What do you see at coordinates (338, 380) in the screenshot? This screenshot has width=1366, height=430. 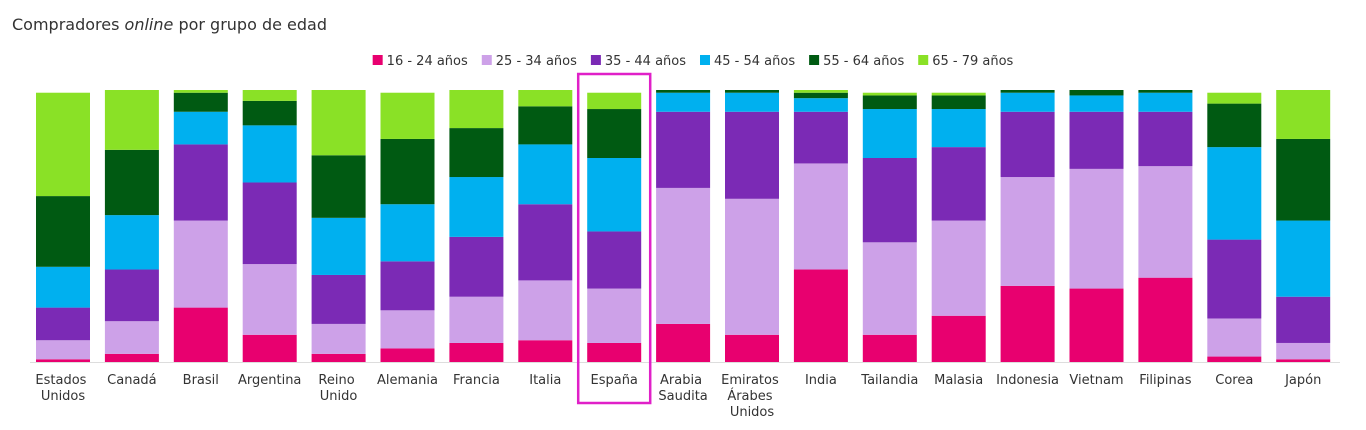 I see `label-line: Reino` at bounding box center [338, 380].